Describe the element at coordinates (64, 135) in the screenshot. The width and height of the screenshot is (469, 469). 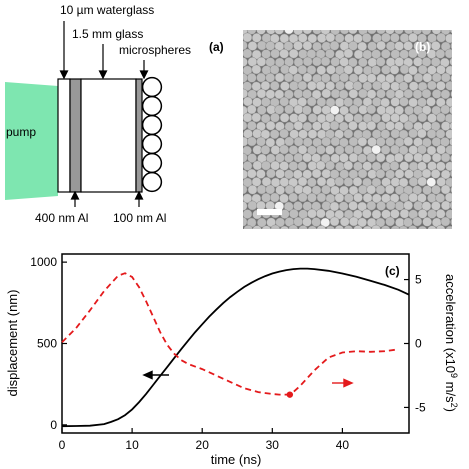
I see `waterglass-layer` at that location.